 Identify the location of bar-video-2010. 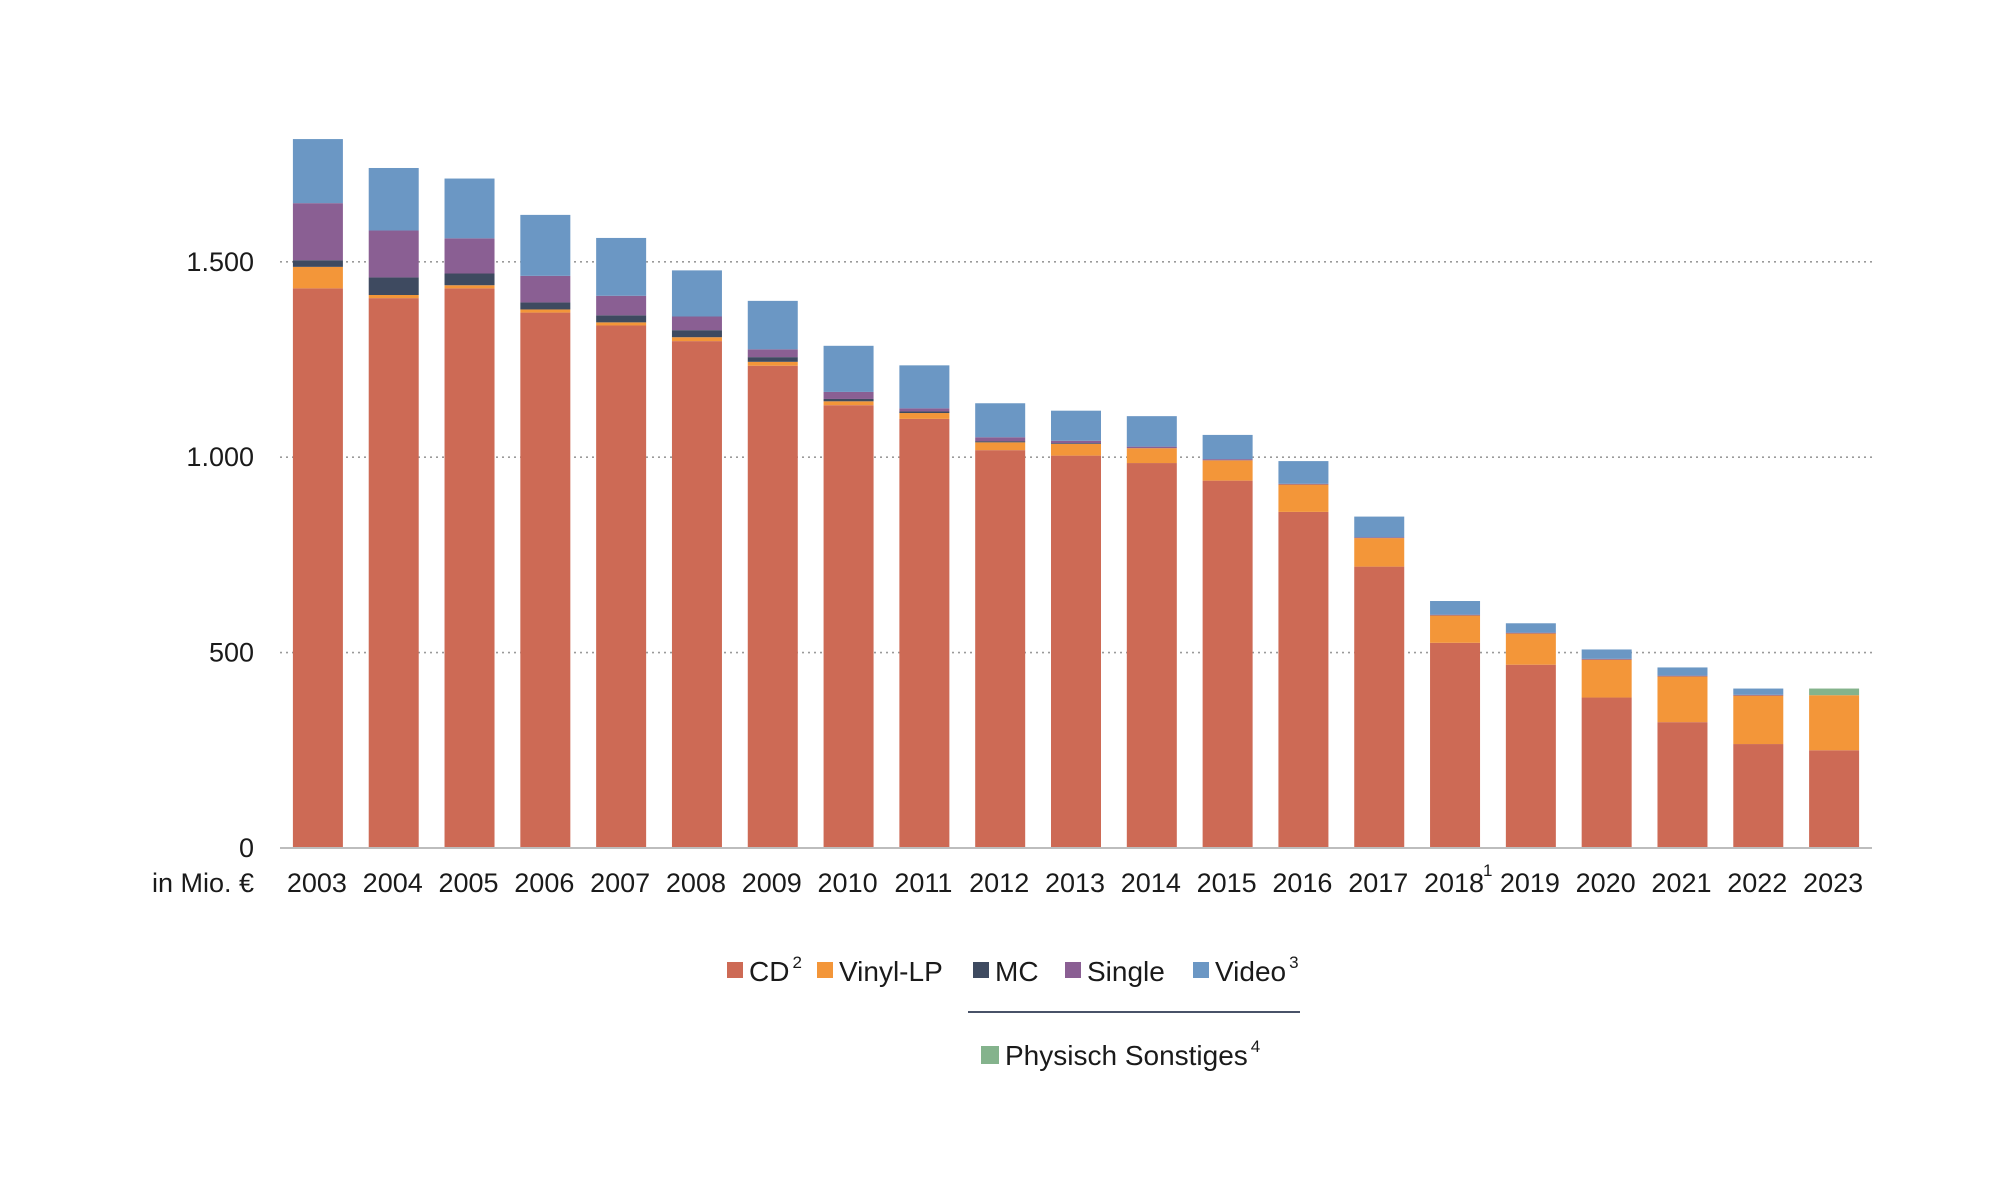
(848, 368).